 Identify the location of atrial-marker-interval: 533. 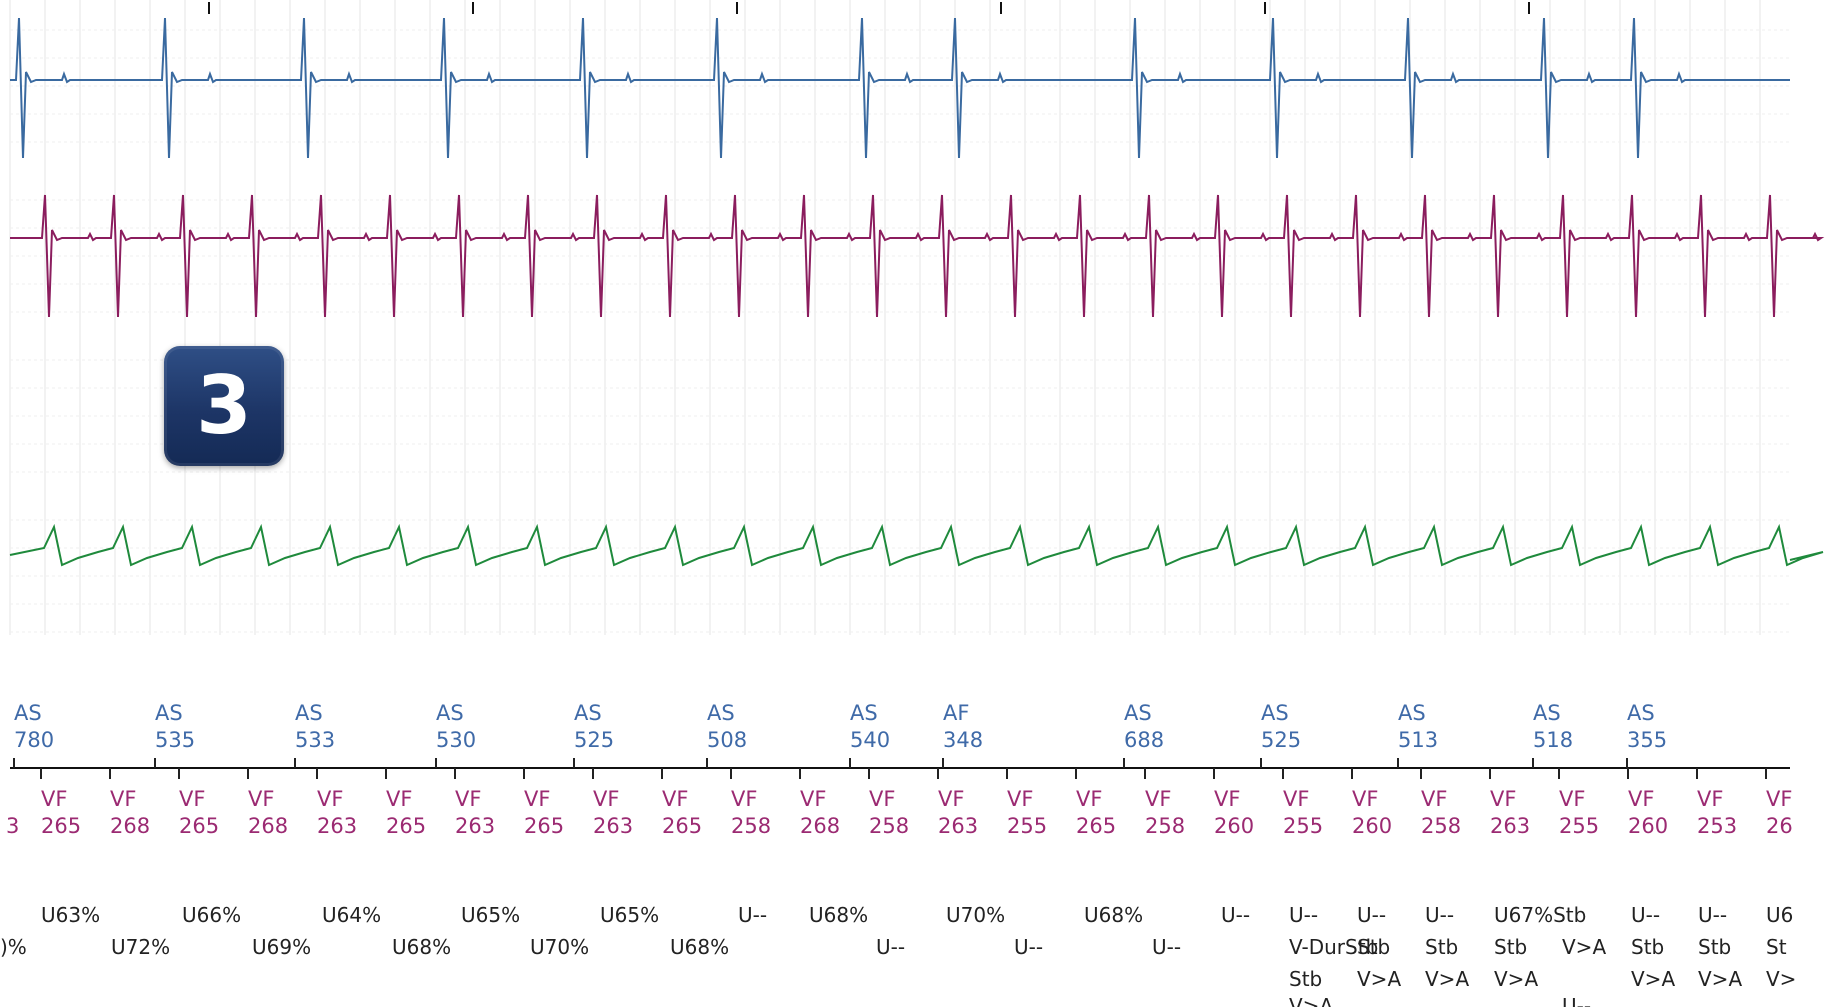
(315, 740).